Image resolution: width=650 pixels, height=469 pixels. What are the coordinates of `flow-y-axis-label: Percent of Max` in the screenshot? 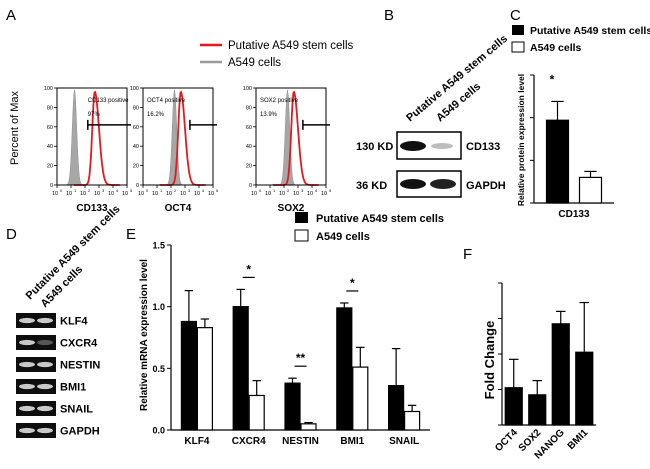 It's located at (15, 128).